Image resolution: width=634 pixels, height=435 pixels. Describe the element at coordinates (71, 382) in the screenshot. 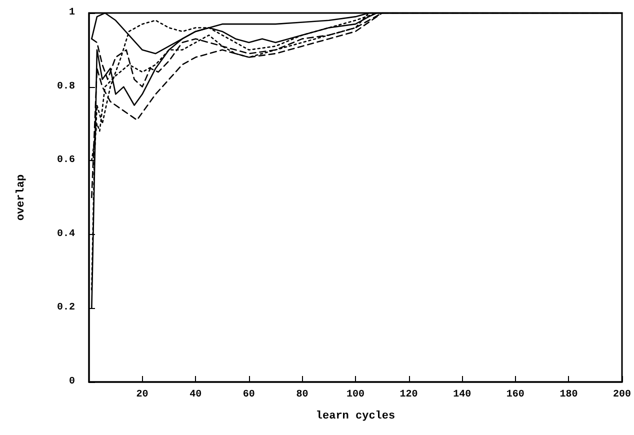

I see `y-tick-label: 0` at that location.